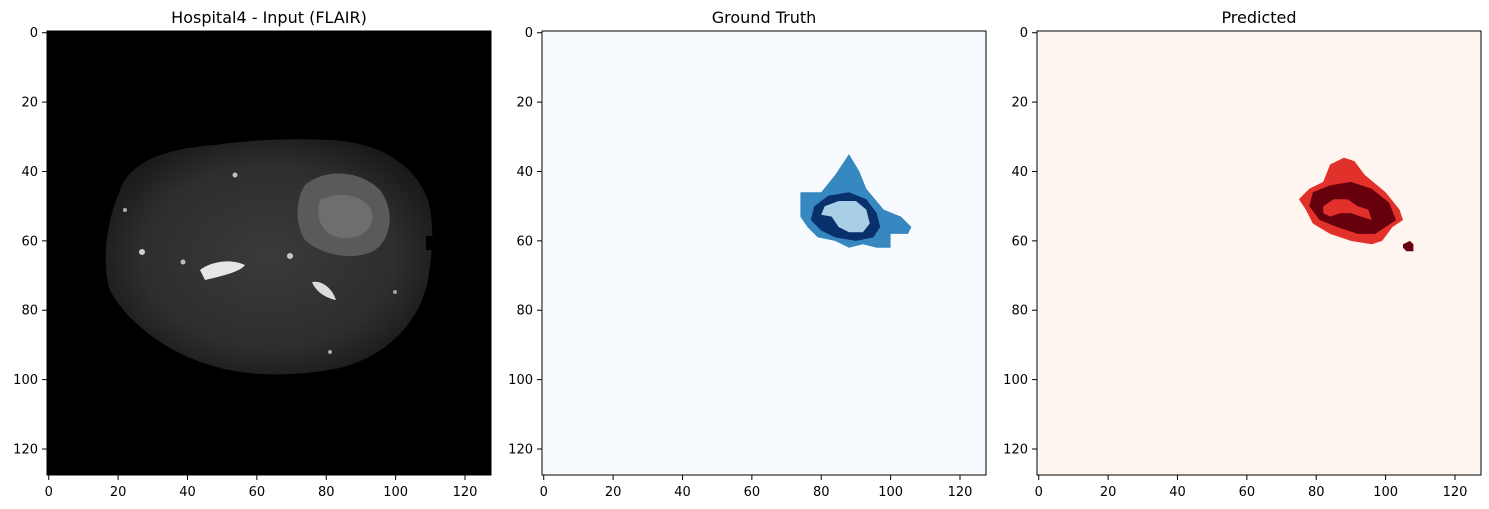 Image resolution: width=1489 pixels, height=509 pixels. Describe the element at coordinates (764, 17) in the screenshot. I see `panel-title-ground-truth: Ground Truth` at that location.